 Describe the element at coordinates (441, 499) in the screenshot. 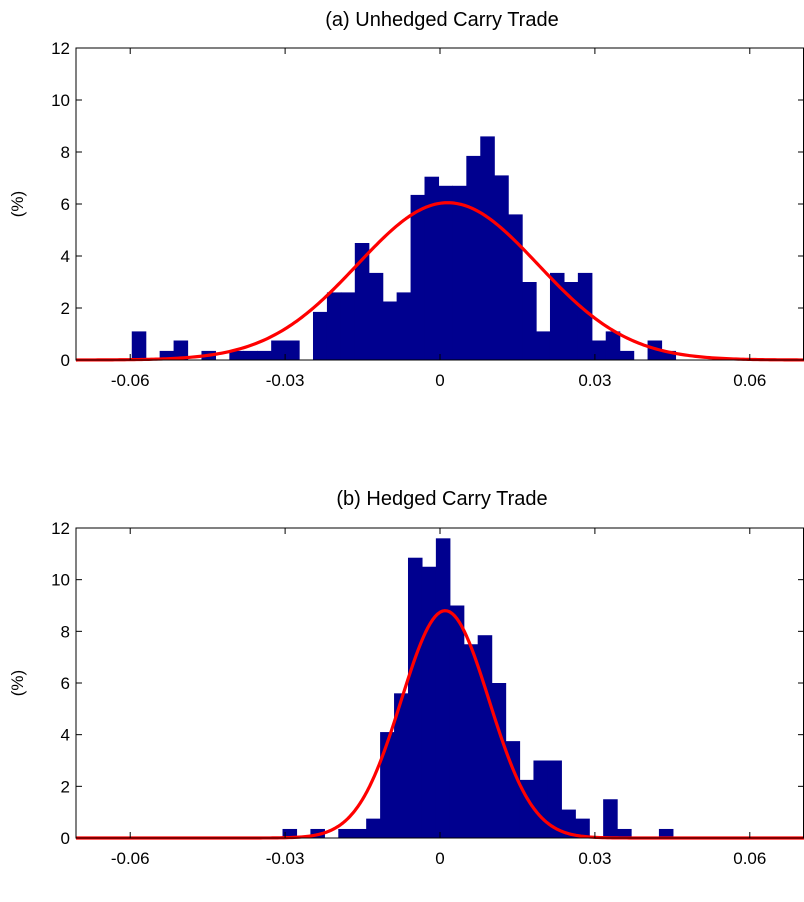

I see `chart-title: (b) Hedged Carry Trade` at that location.